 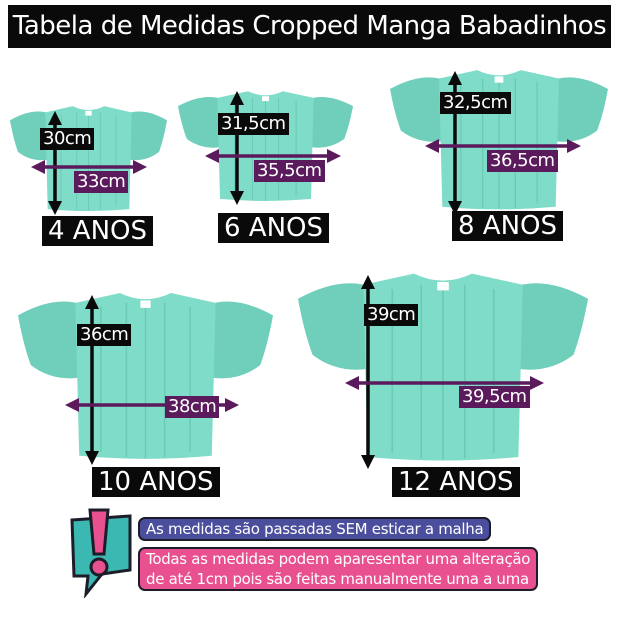 I want to click on age-label: 8 ANOS, so click(x=508, y=226).